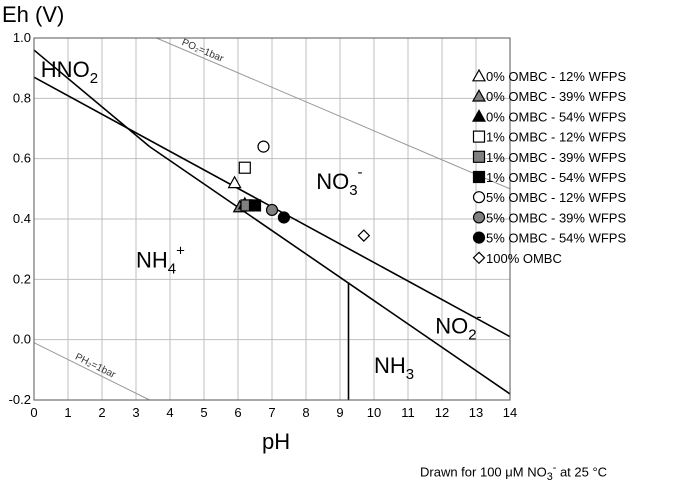 The width and height of the screenshot is (675, 488). I want to click on legend-label: 0% OMBC - 39% WFPS, so click(556, 96).